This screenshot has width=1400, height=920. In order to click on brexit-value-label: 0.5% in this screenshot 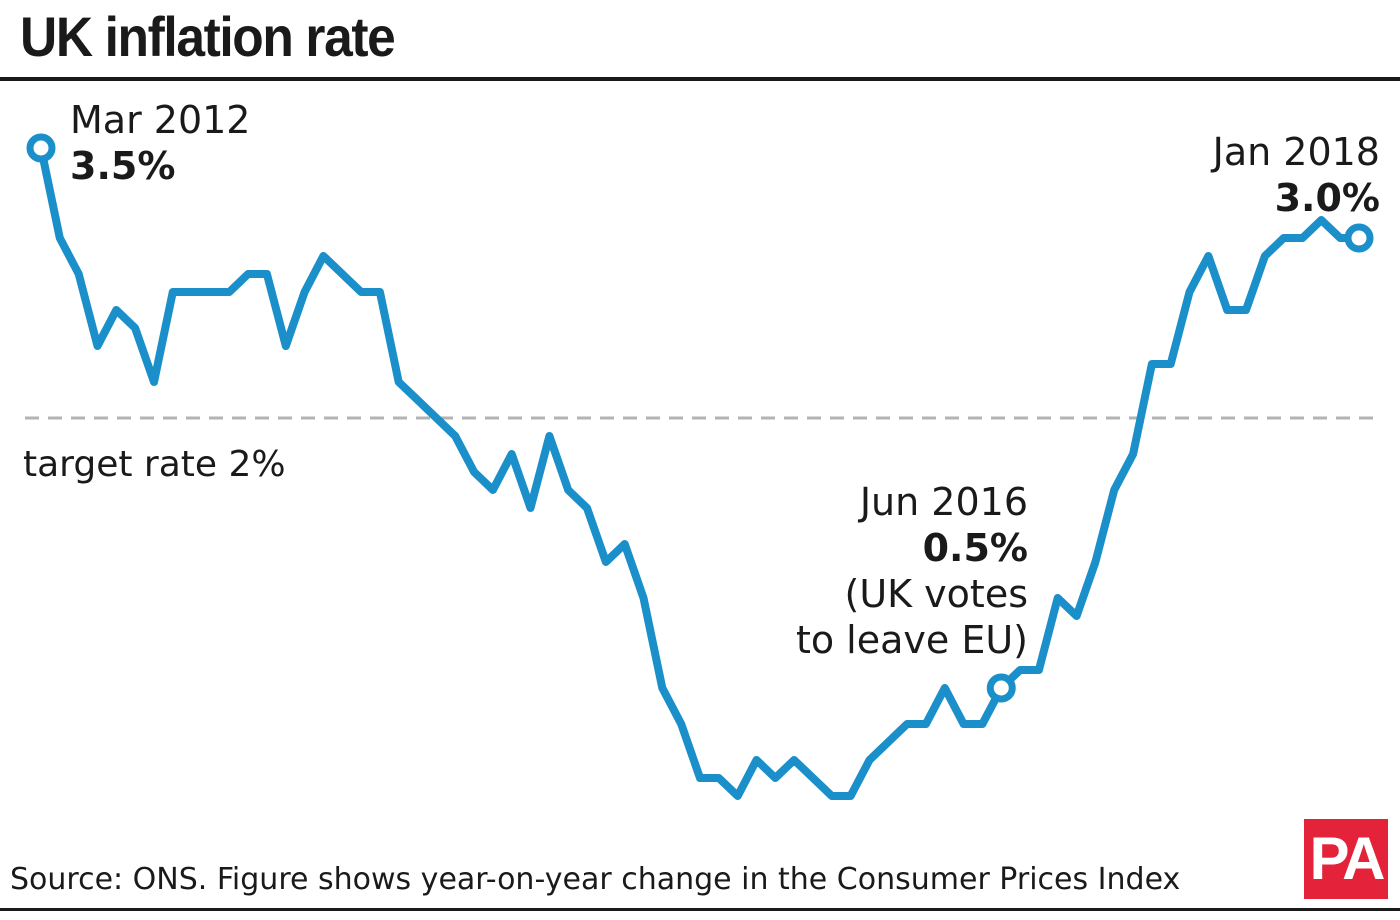, I will do `click(975, 548)`.